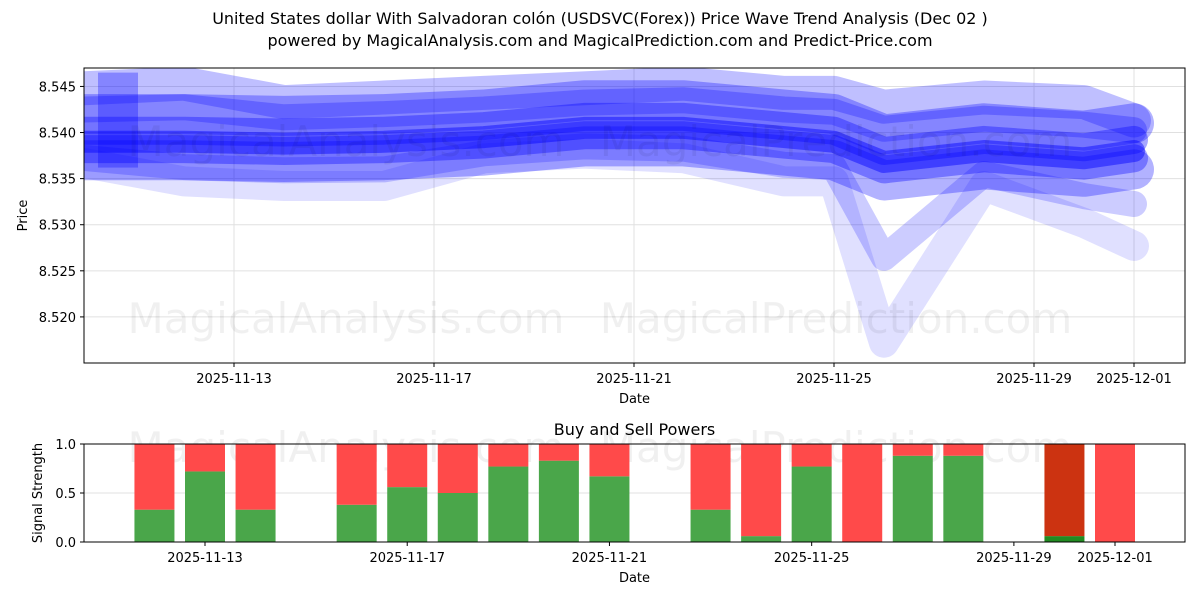  What do you see at coordinates (57, 318) in the screenshot?
I see `y-tick-label: 8.520` at bounding box center [57, 318].